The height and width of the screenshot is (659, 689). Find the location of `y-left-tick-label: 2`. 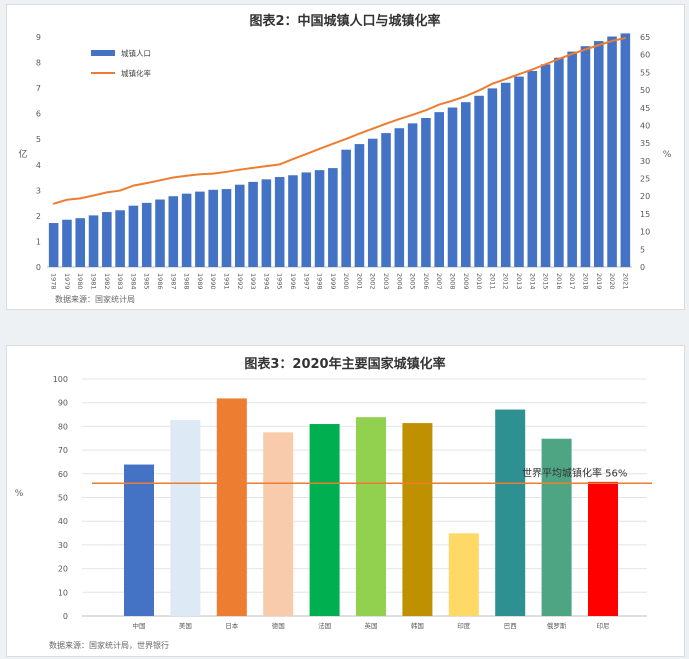

y-left-tick-label: 2 is located at coordinates (38, 216).